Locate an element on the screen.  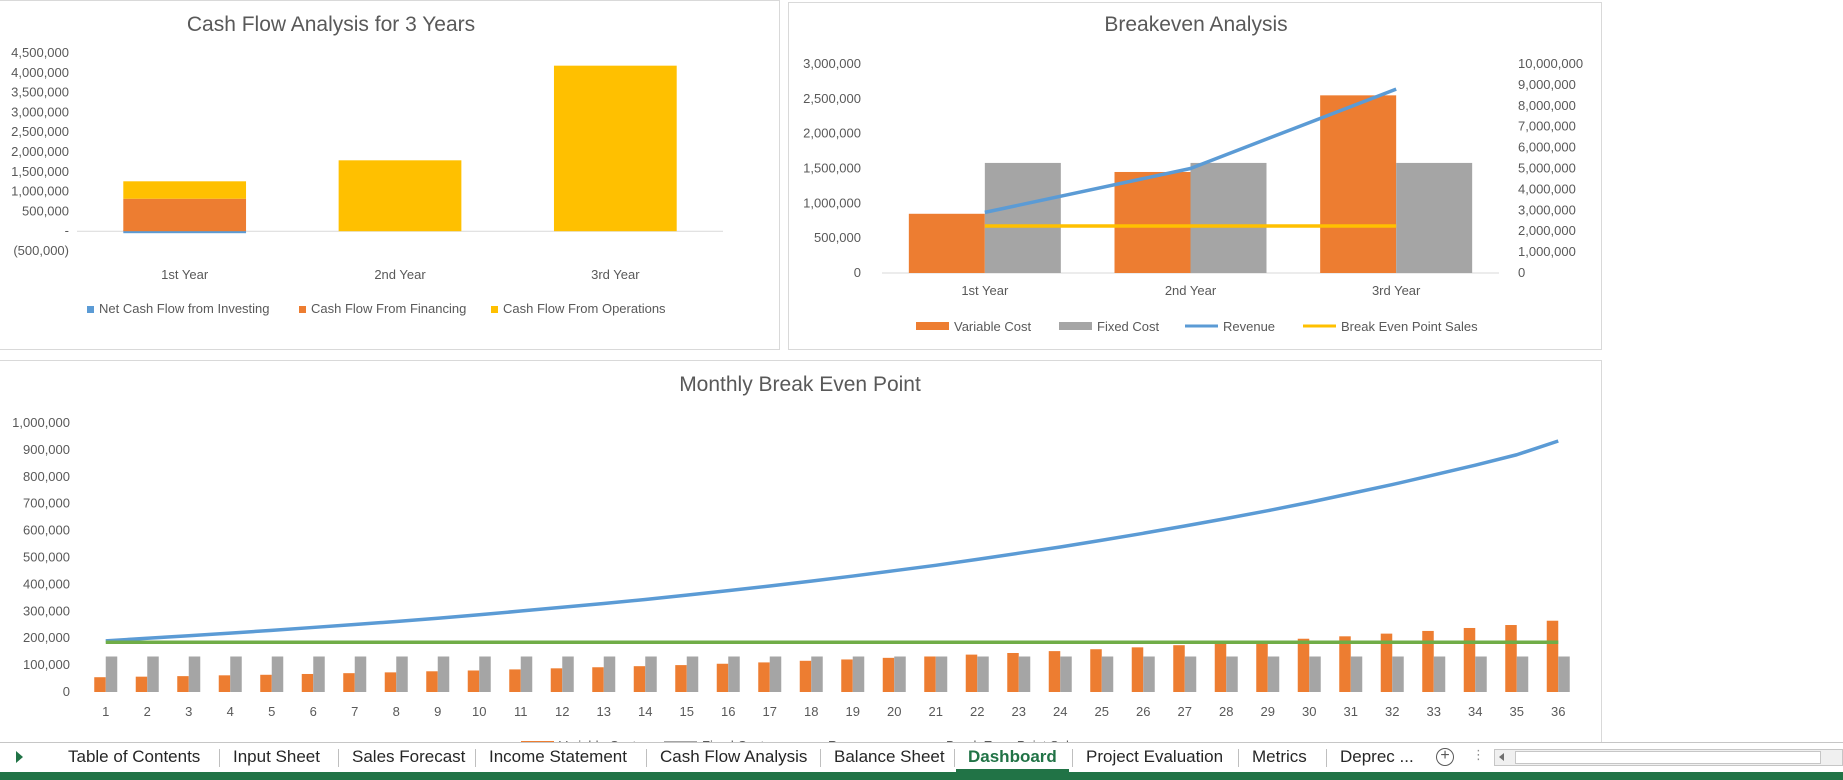
add-sheet-button: + is located at coordinates (1445, 757).